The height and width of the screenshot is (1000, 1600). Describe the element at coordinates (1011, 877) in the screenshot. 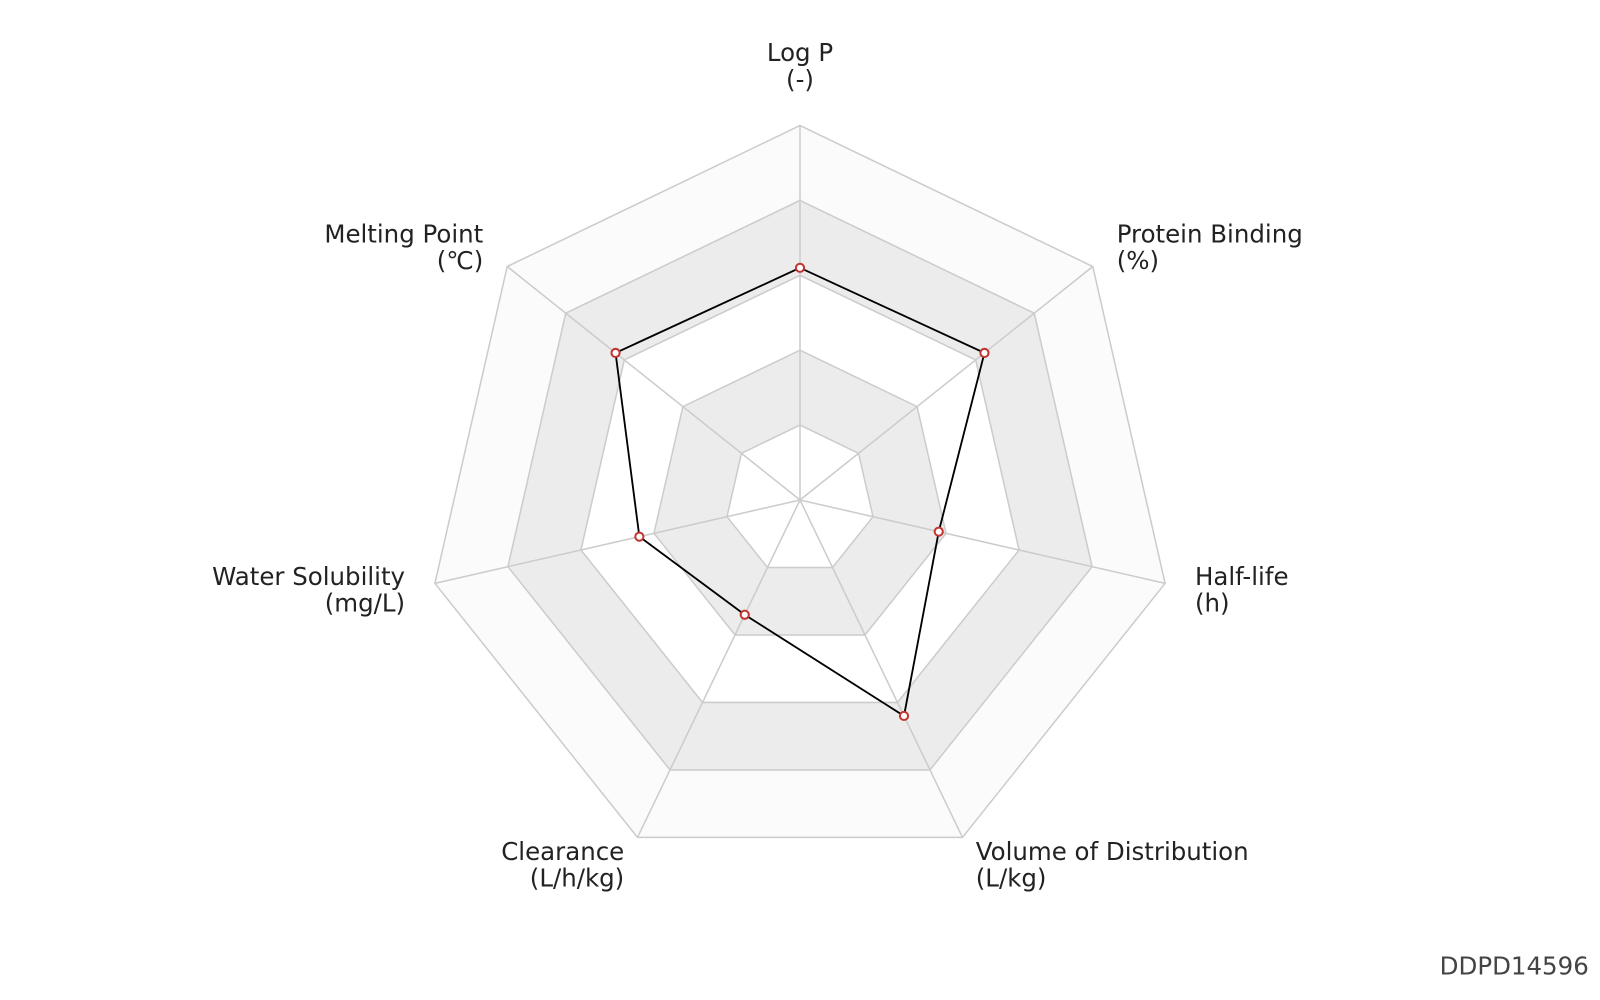

I see `indicator-unit: (L/kg)` at that location.